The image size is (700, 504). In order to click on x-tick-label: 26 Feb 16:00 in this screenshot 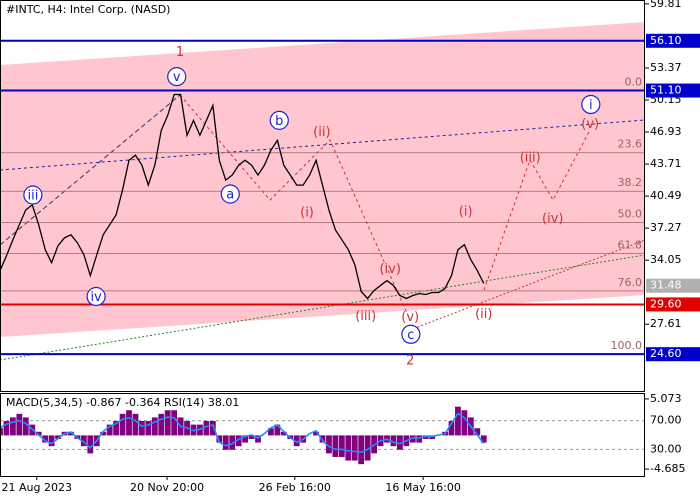, I will do `click(295, 487)`.